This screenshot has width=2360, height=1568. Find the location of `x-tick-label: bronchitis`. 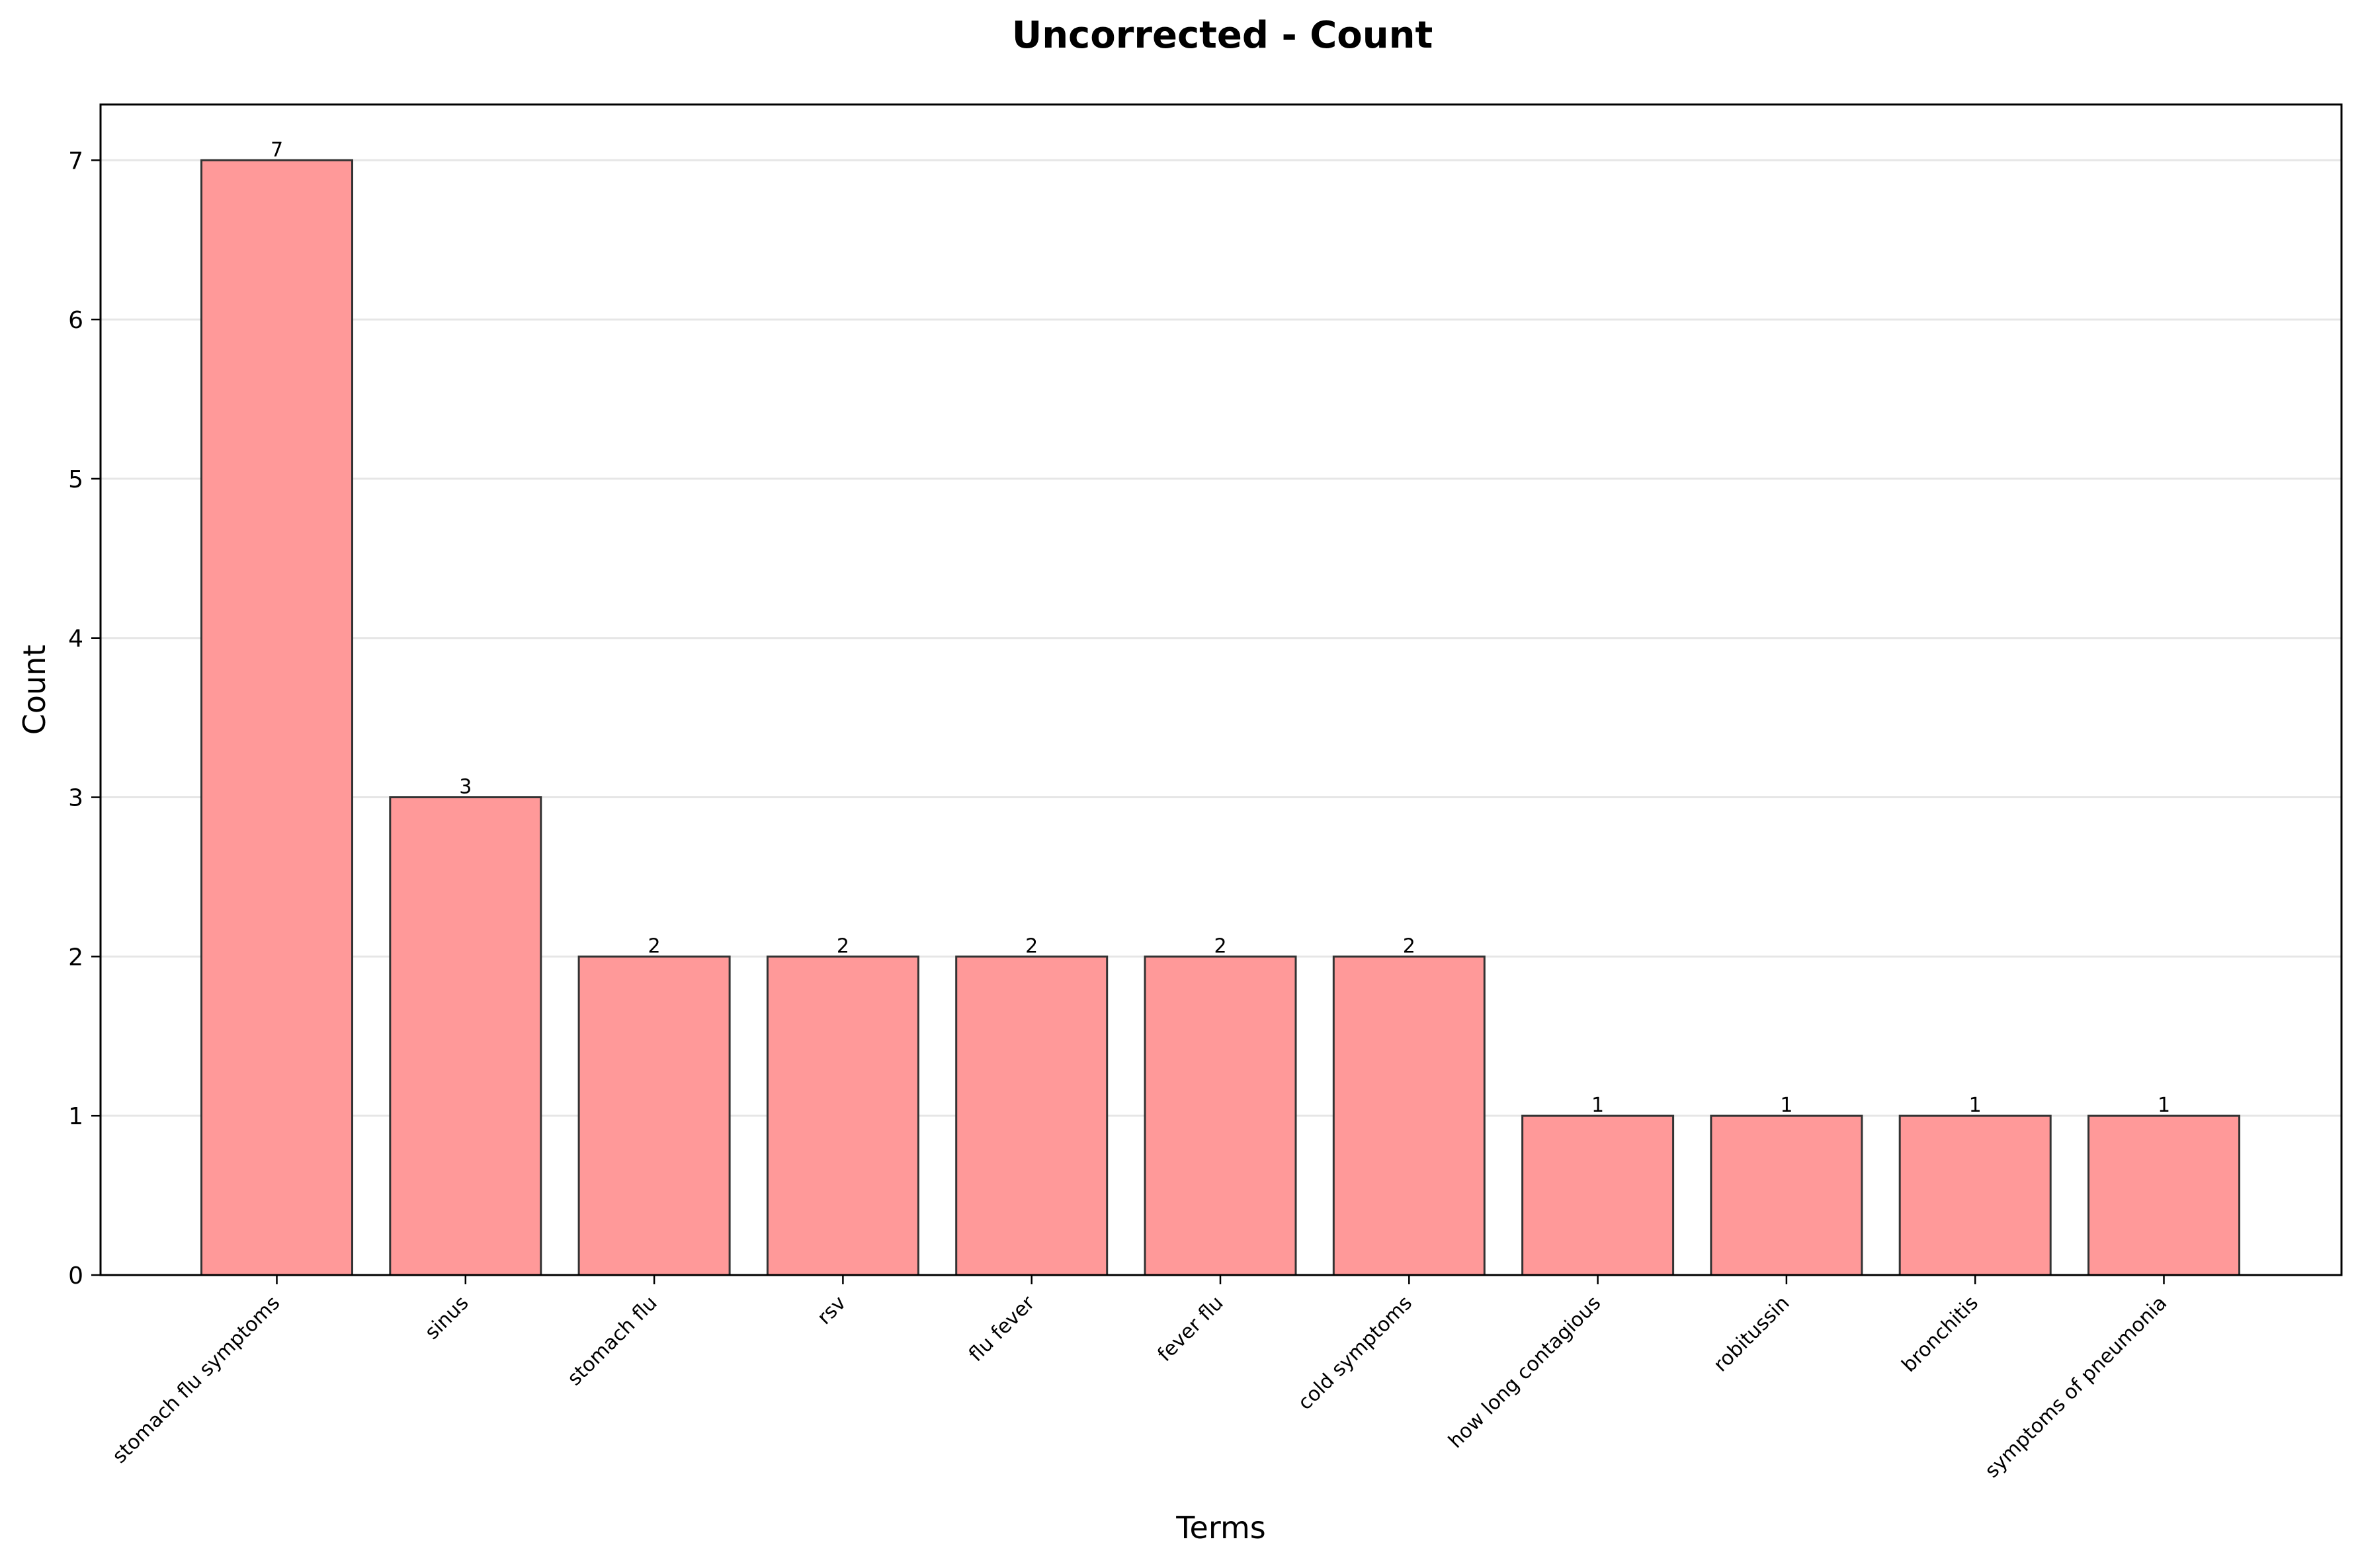

x-tick-label: bronchitis is located at coordinates (1940, 1334).